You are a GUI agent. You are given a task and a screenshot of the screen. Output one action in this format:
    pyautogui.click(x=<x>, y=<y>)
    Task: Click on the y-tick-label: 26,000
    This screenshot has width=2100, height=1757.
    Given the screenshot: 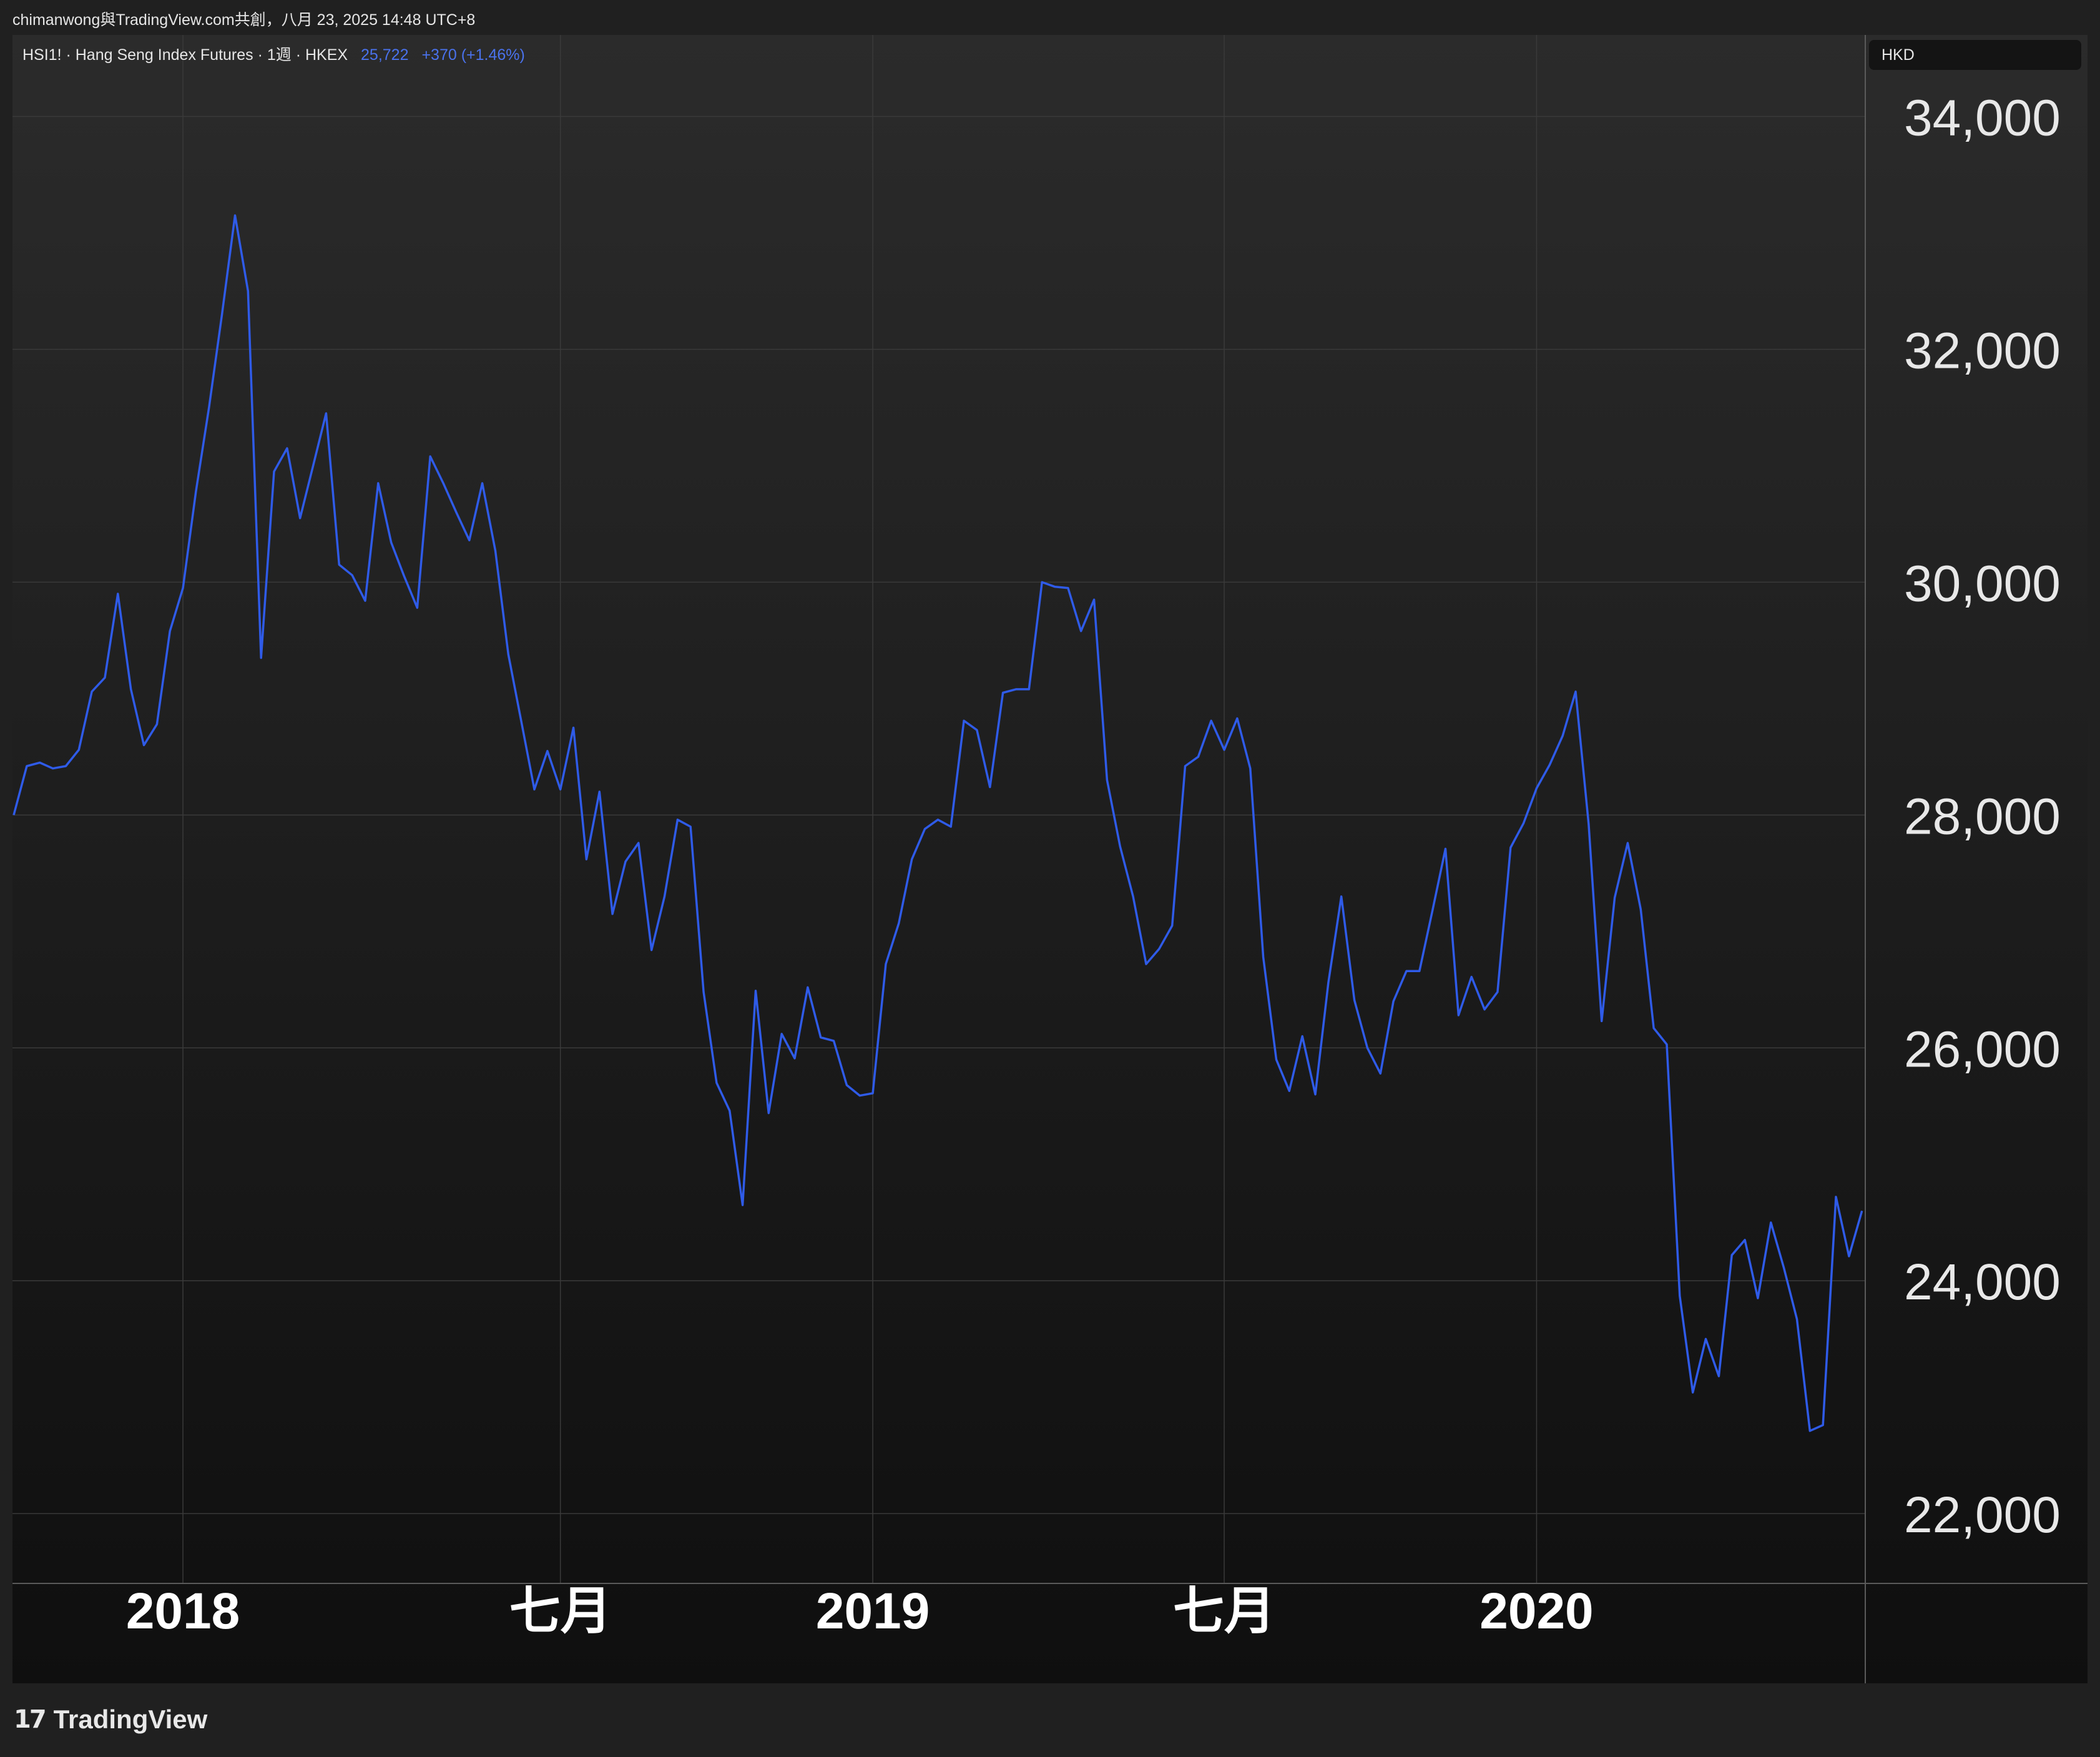 What is the action you would take?
    pyautogui.click(x=1983, y=1049)
    